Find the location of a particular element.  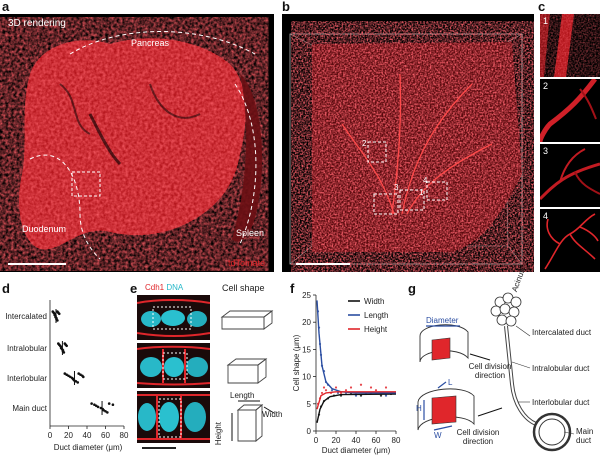

legend-label: Height is located at coordinates (376, 329).